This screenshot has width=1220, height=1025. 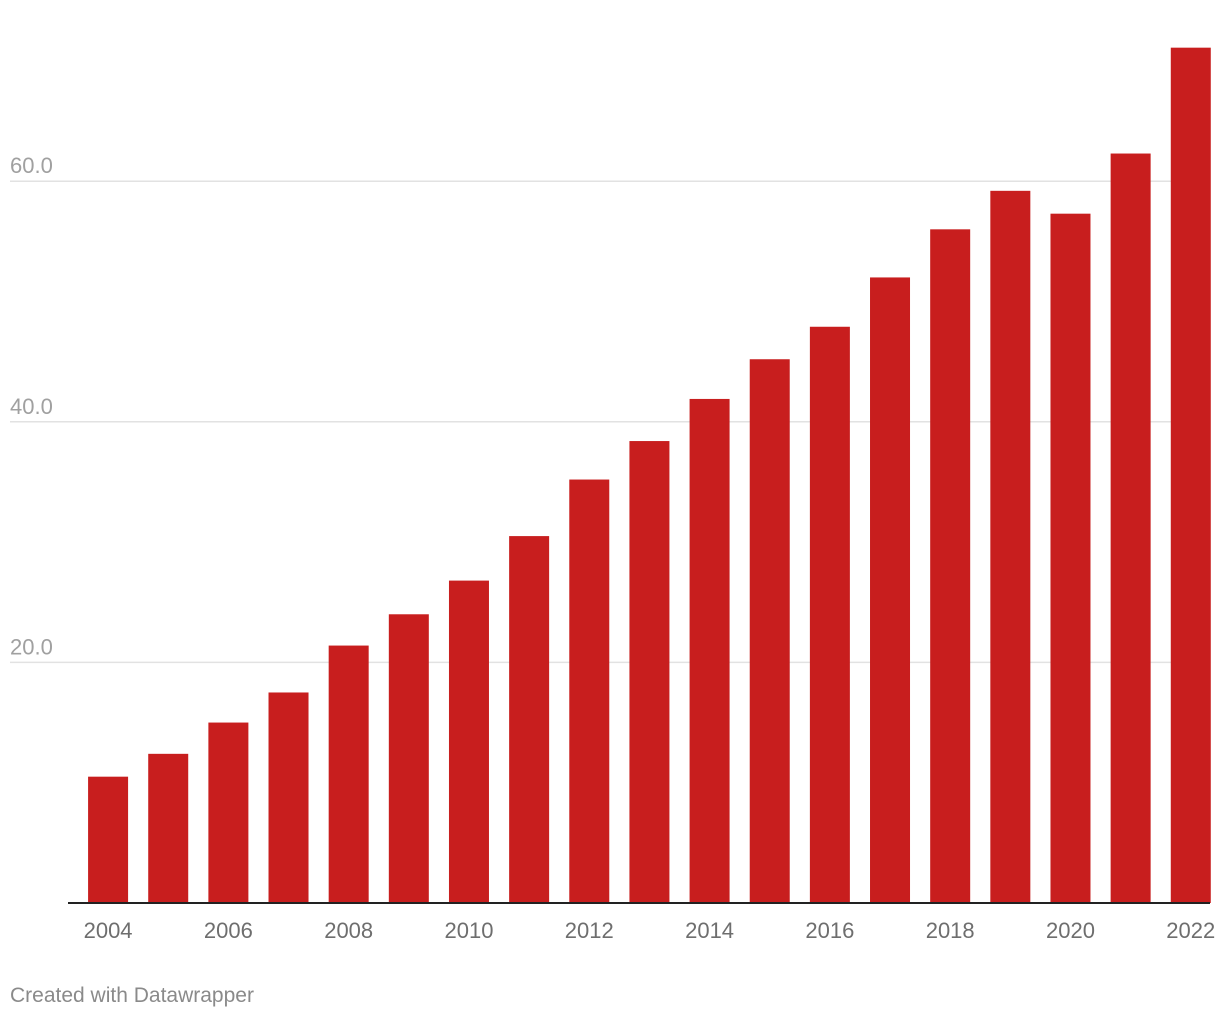 I want to click on x-tick-label: 2016, so click(x=829, y=930).